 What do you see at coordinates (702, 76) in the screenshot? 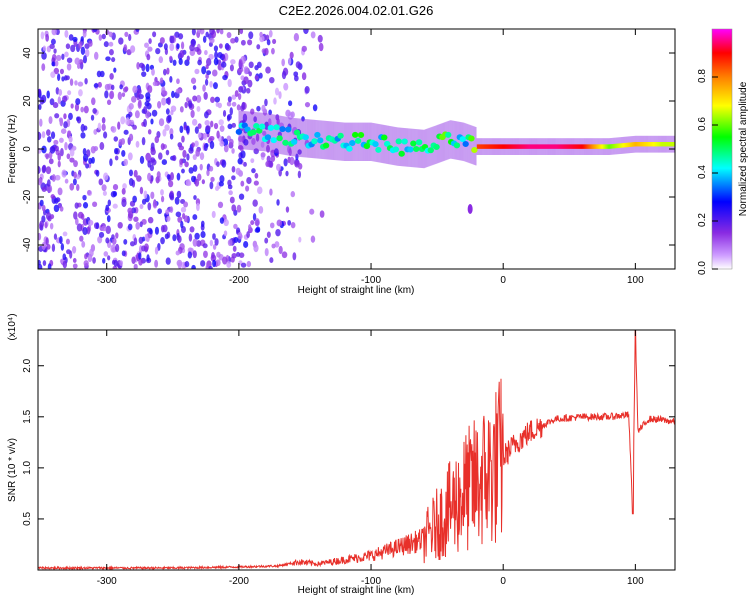
I see `colorbar-tick-label: 0.8` at bounding box center [702, 76].